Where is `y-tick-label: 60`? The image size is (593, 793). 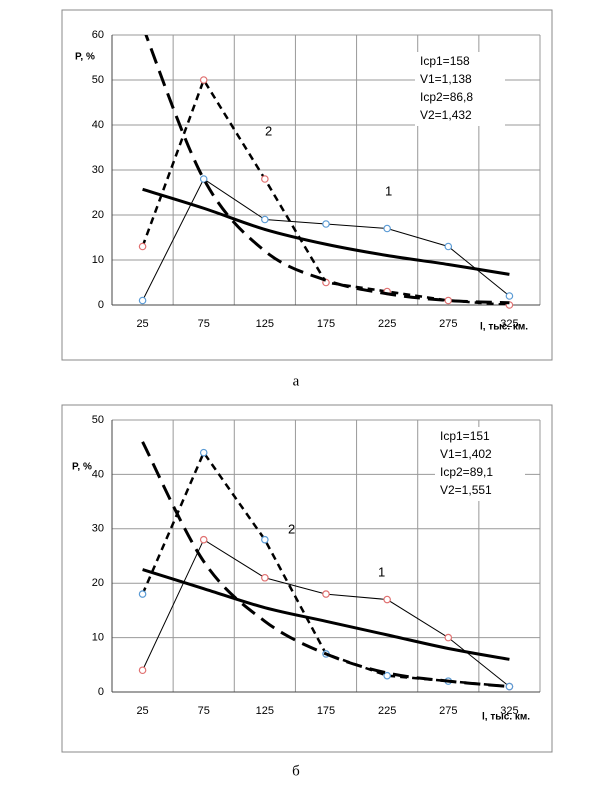
y-tick-label: 60 is located at coordinates (98, 35).